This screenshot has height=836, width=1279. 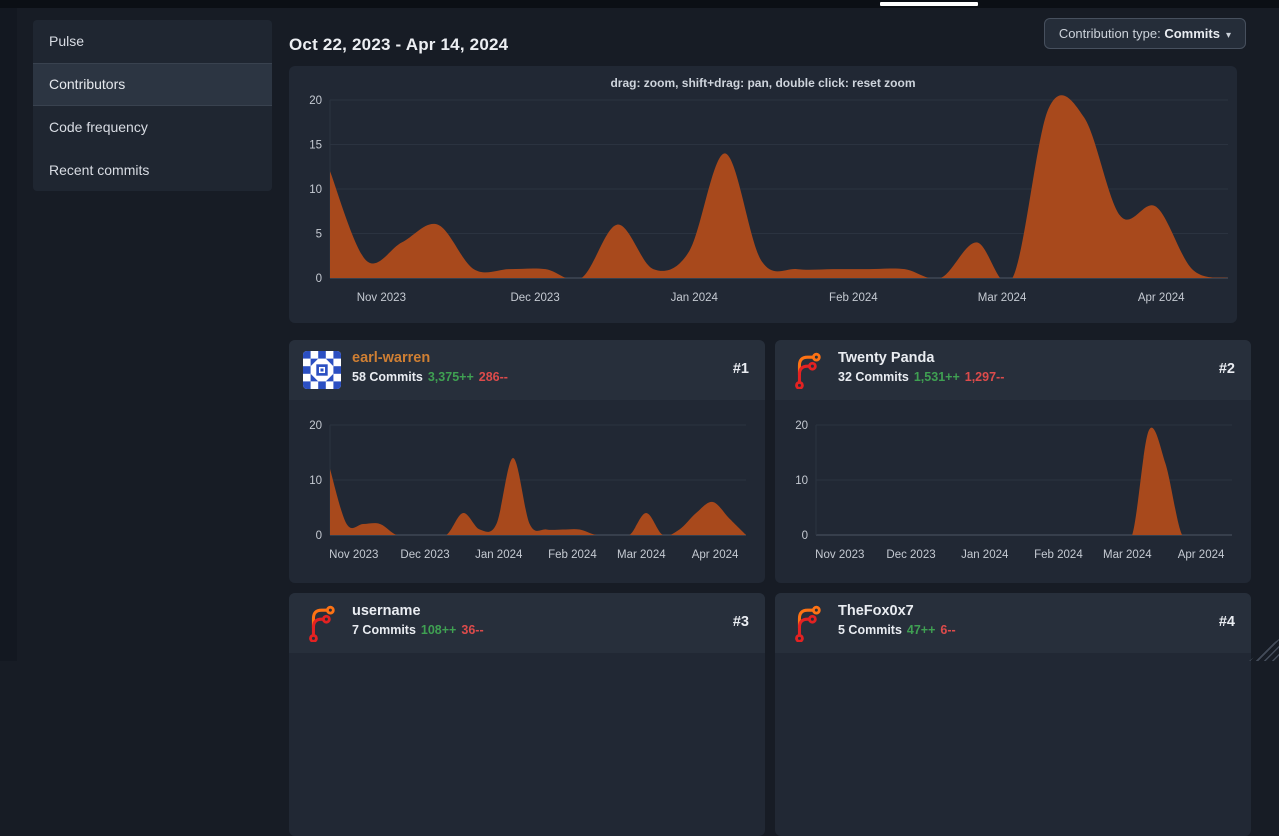 I want to click on contributor-rank: #3, so click(x=740, y=622).